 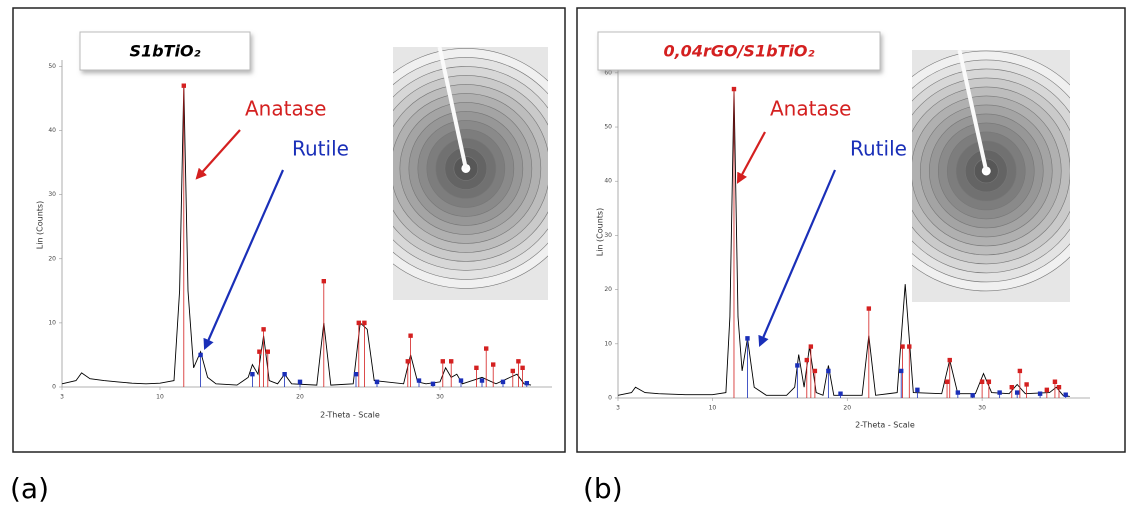 What do you see at coordinates (608, 72) in the screenshot?
I see `y-tick-label: 60` at bounding box center [608, 72].